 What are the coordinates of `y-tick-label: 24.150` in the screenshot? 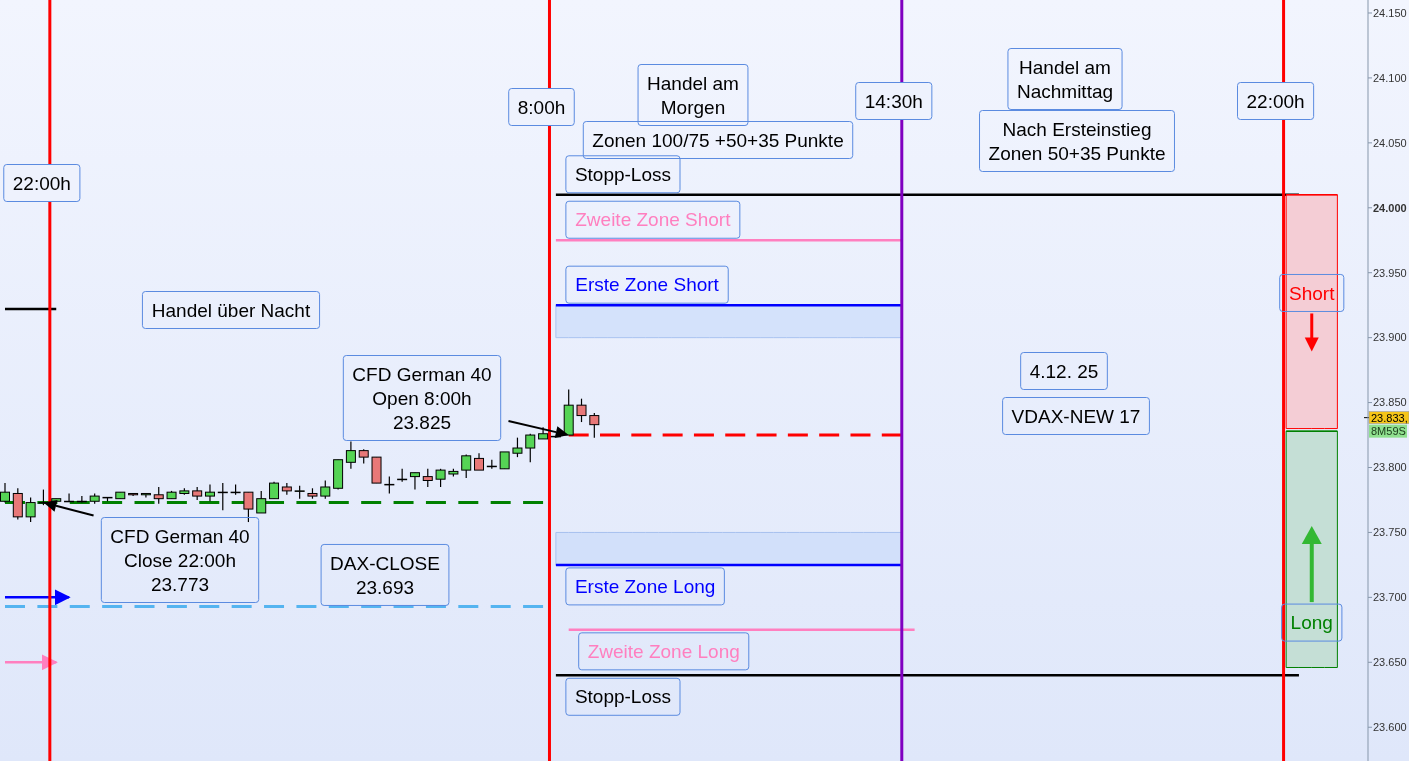 It's located at (1390, 12).